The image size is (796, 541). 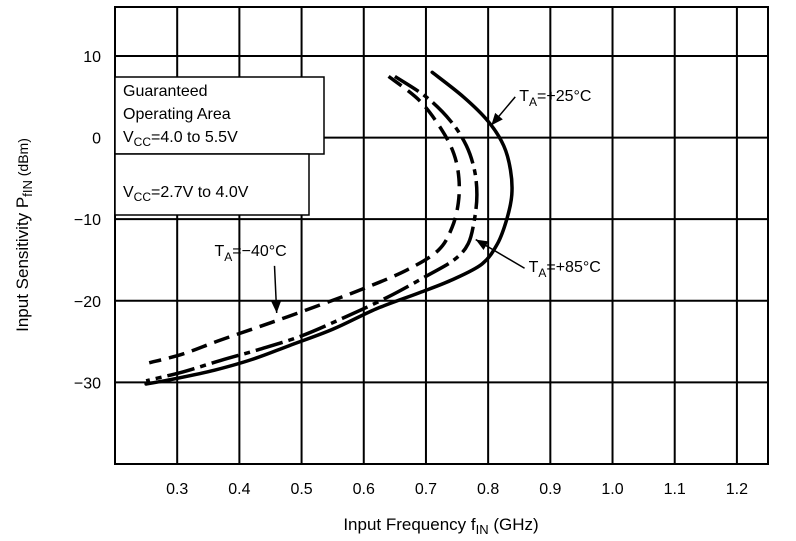 What do you see at coordinates (239, 489) in the screenshot?
I see `x-tick-label: 0.4` at bounding box center [239, 489].